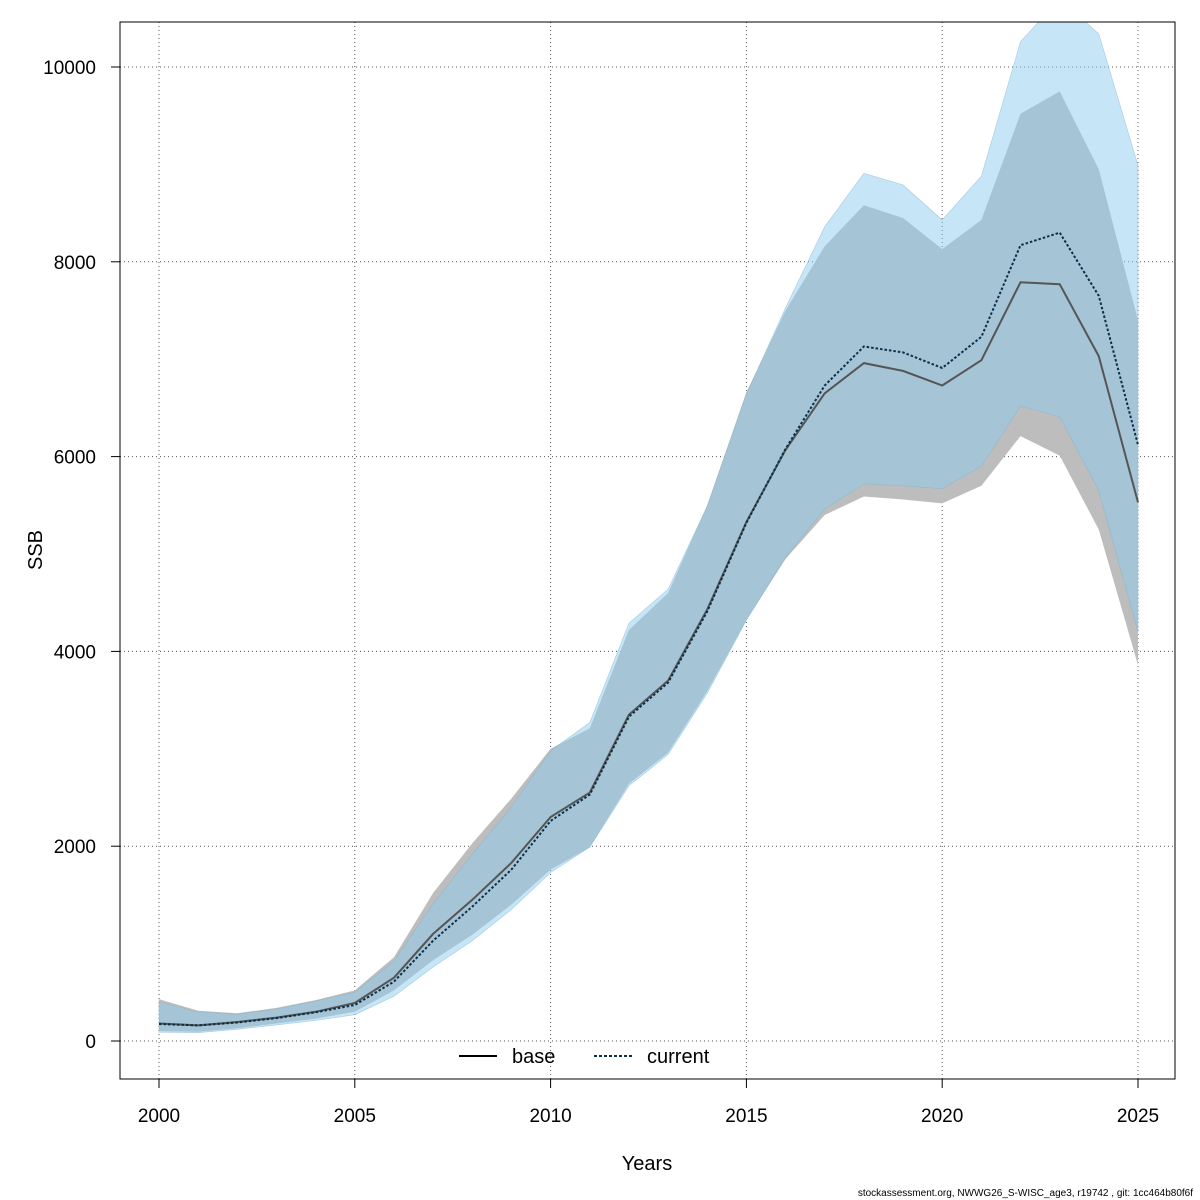  I want to click on y-tick-label-4000: 4000, so click(75, 652).